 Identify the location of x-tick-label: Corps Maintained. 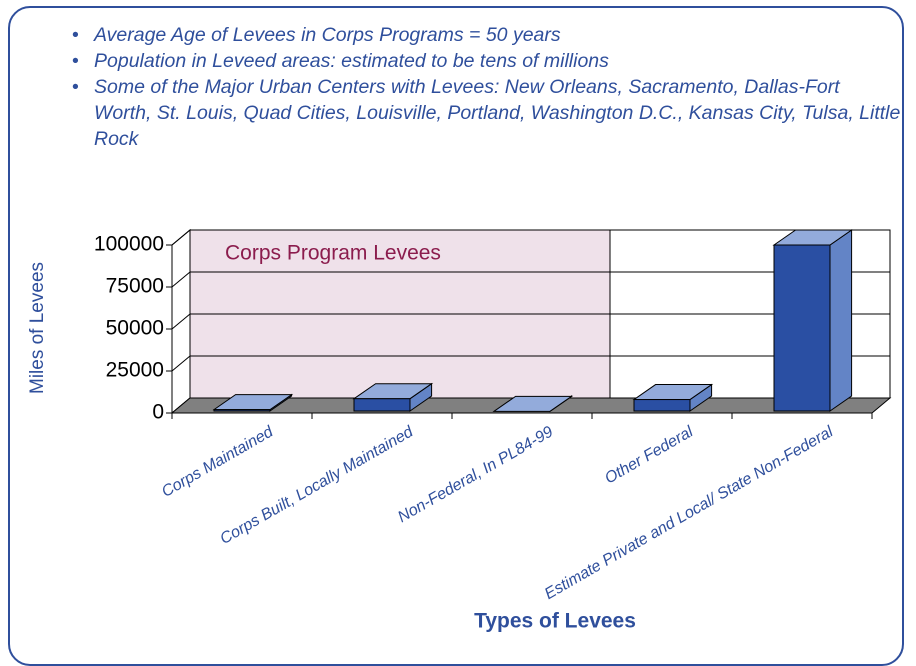
(218, 462).